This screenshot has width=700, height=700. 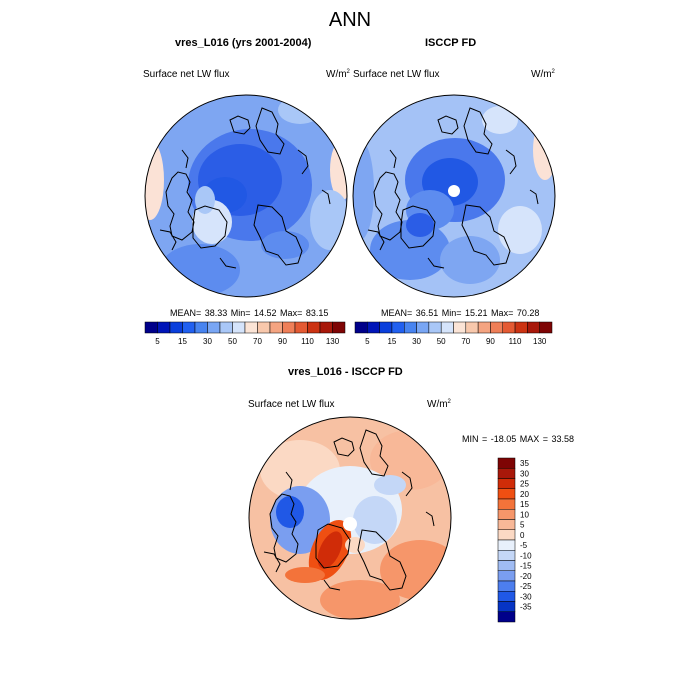 I want to click on colorbar-model: 5 15 30 50 70 90 110 130, so click(x=245, y=333).